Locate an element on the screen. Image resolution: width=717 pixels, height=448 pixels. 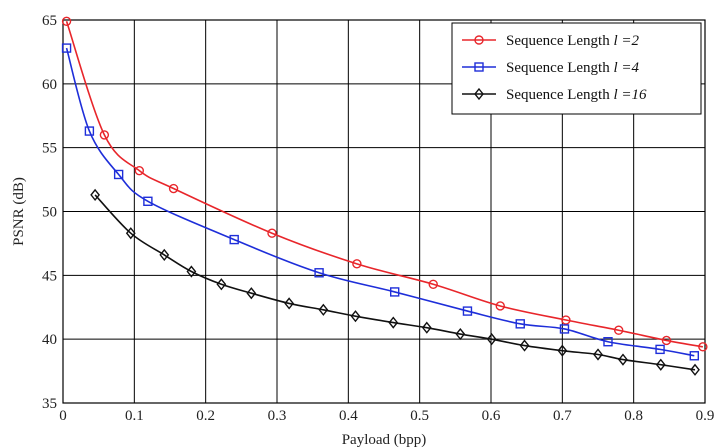
x-tick-label: 0.3 is located at coordinates (277, 416).